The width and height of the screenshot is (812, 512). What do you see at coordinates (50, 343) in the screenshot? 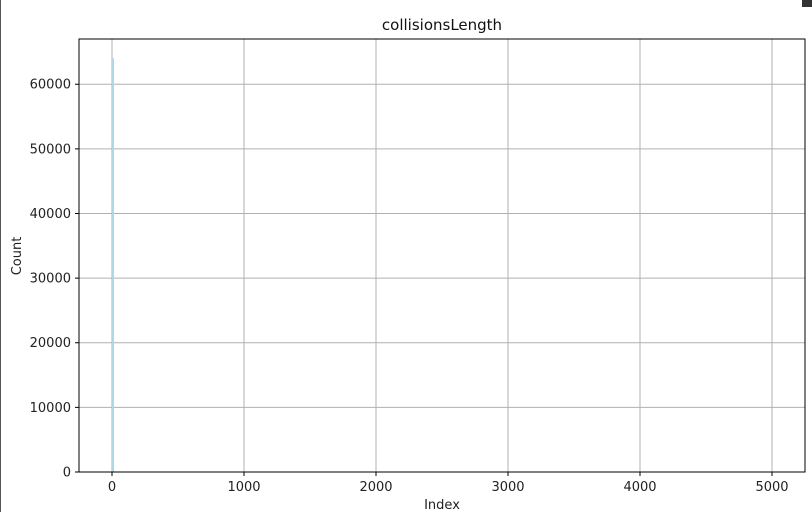
I see `y-tick-label: 20000` at bounding box center [50, 343].